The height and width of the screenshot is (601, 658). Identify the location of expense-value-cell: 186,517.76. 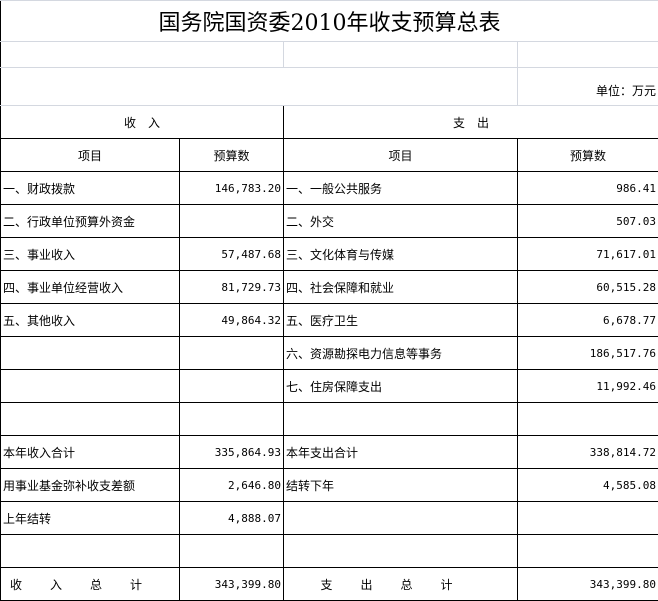
(588, 353).